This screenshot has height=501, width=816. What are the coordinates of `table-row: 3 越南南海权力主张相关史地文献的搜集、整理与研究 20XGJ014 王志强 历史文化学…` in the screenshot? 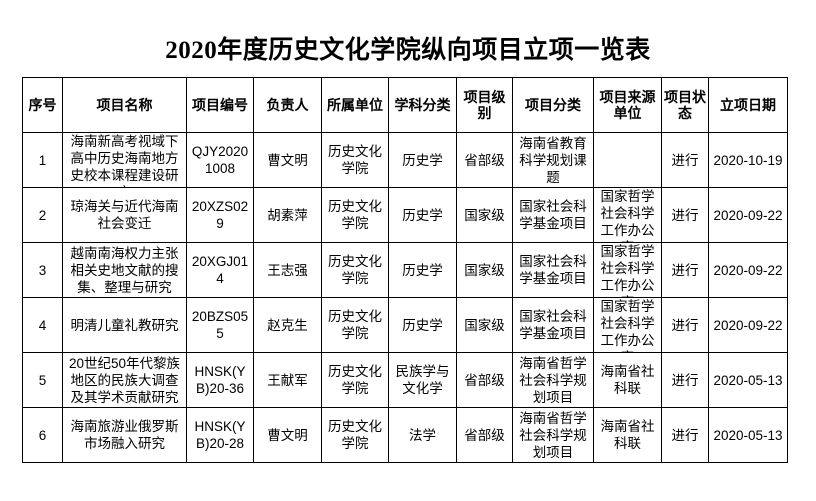 It's located at (405, 270).